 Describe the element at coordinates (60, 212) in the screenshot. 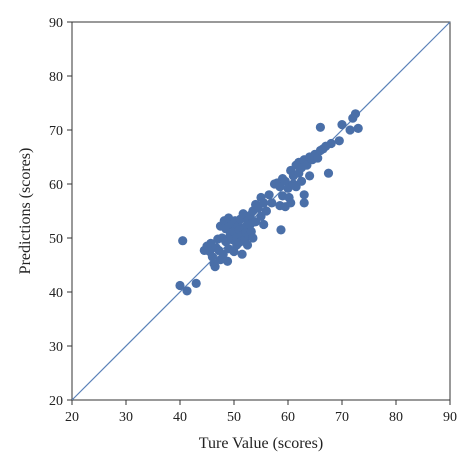

I see `y-axis-ticks: 20 30 40 50 60 70 80 90` at that location.